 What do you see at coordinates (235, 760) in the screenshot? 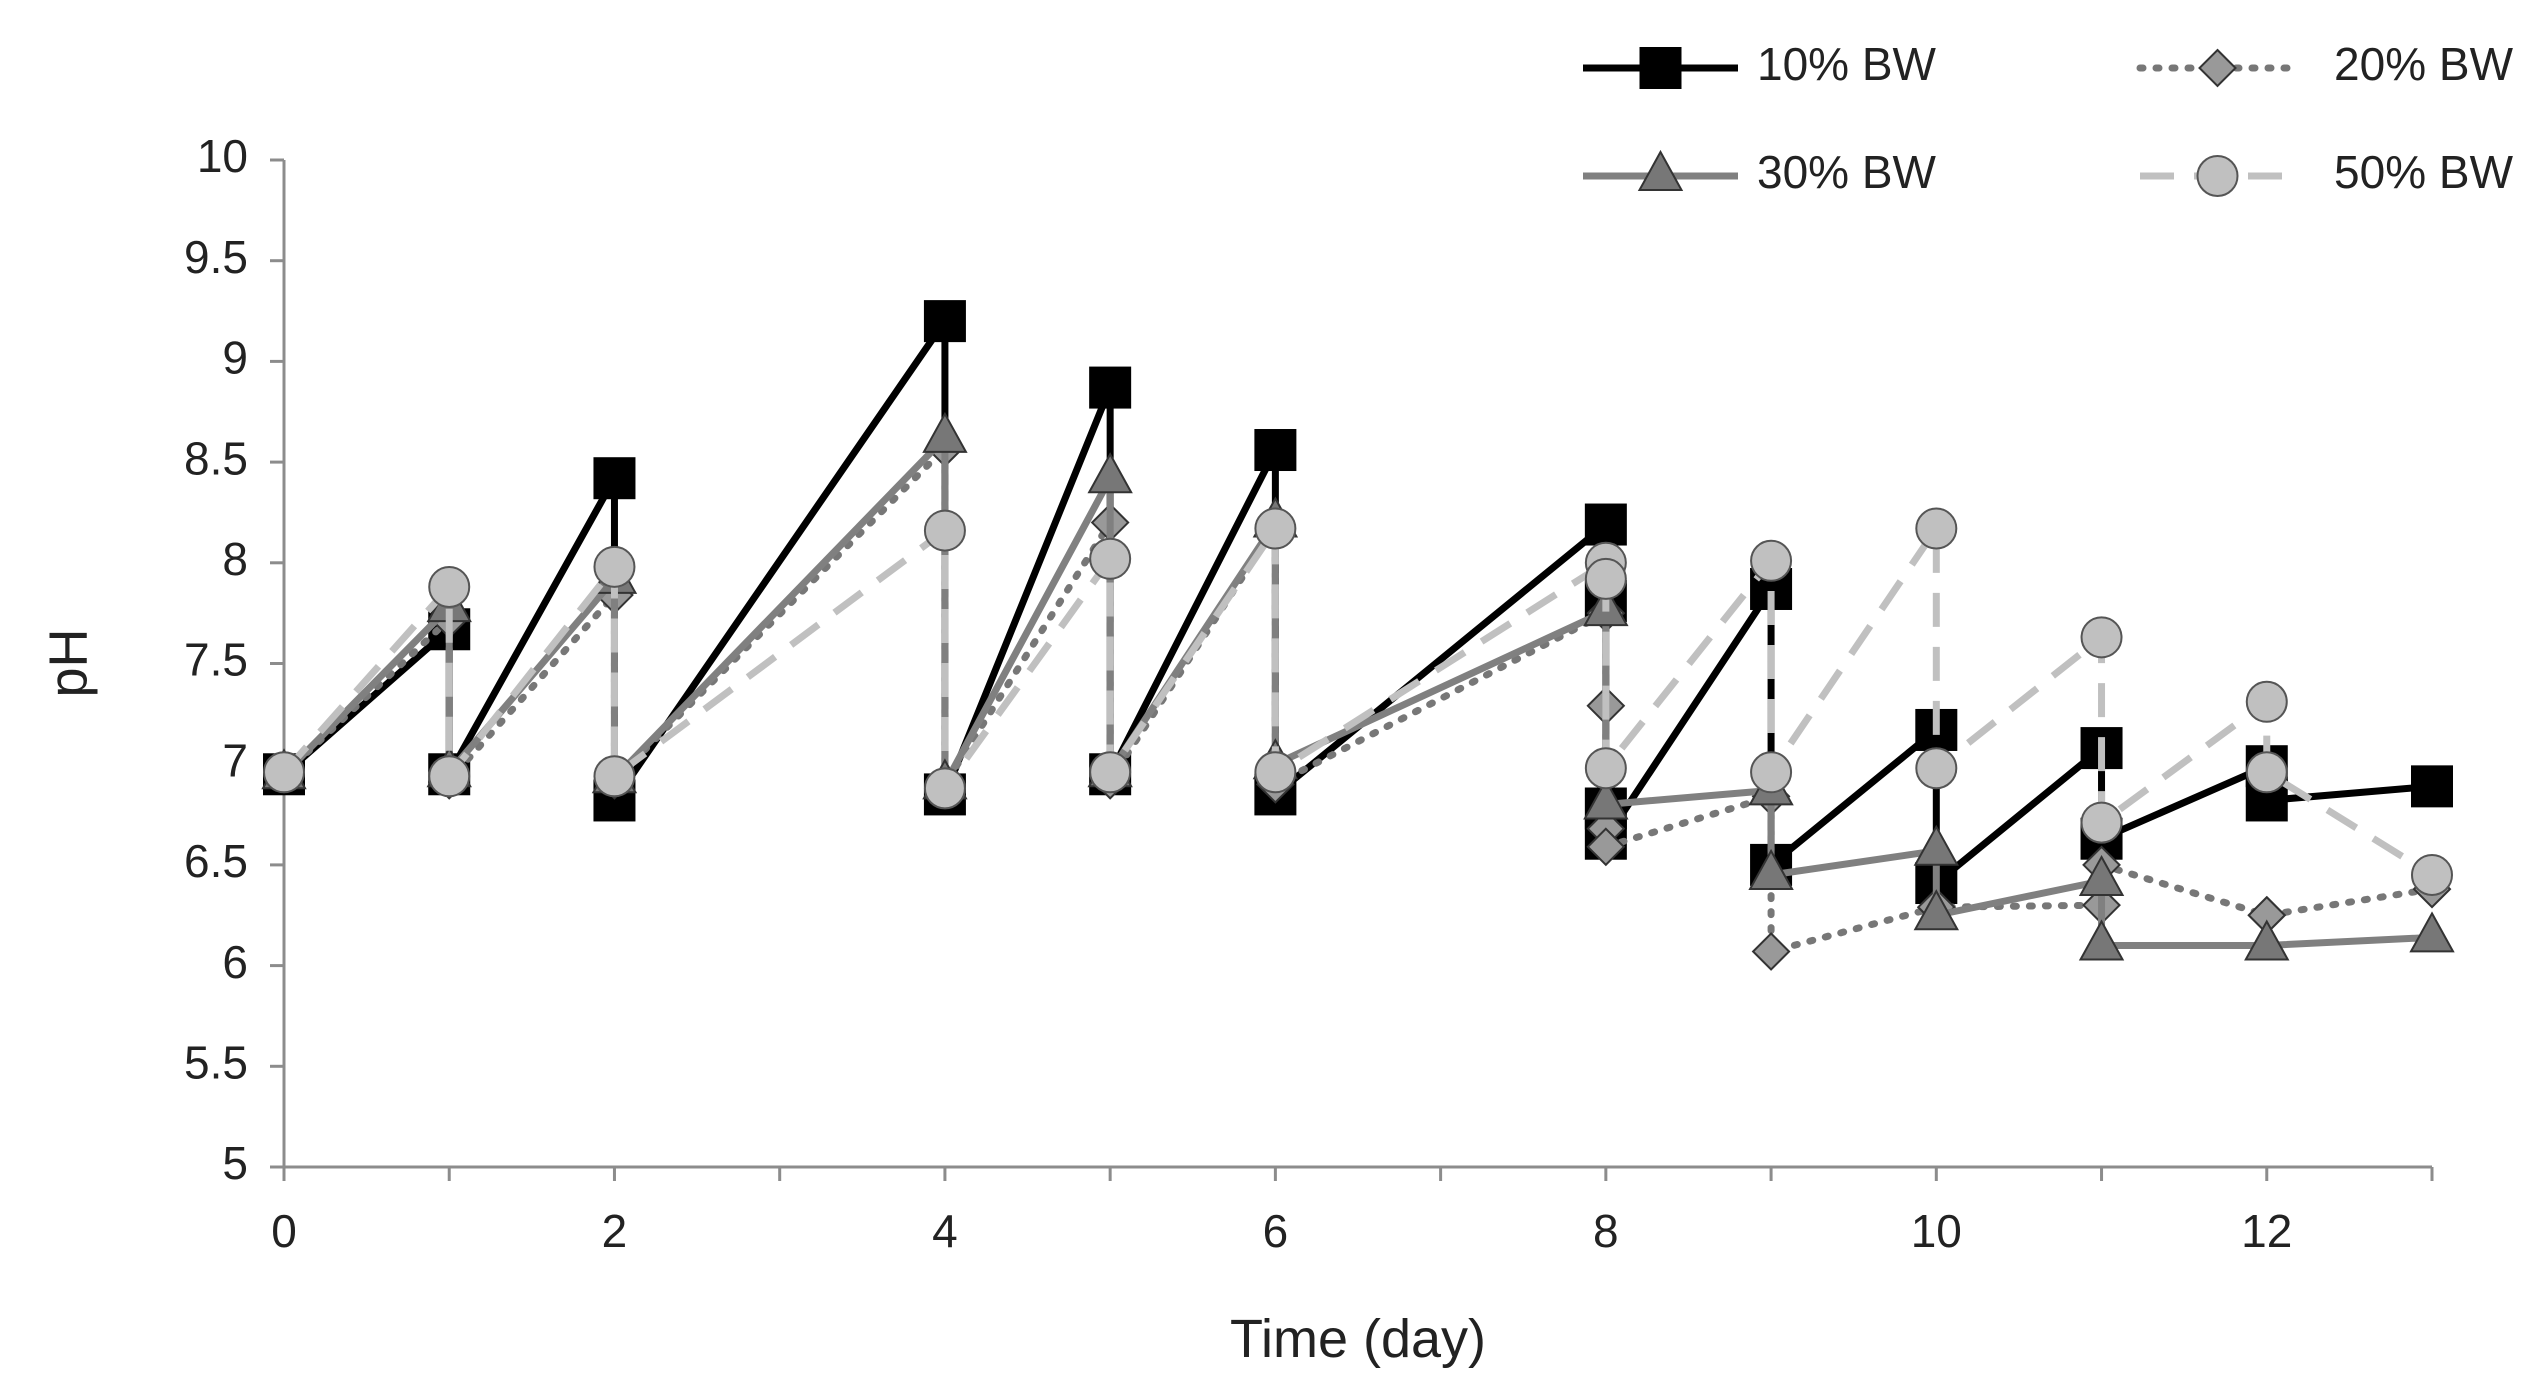
I see `y-tick-label: 7` at bounding box center [235, 760].